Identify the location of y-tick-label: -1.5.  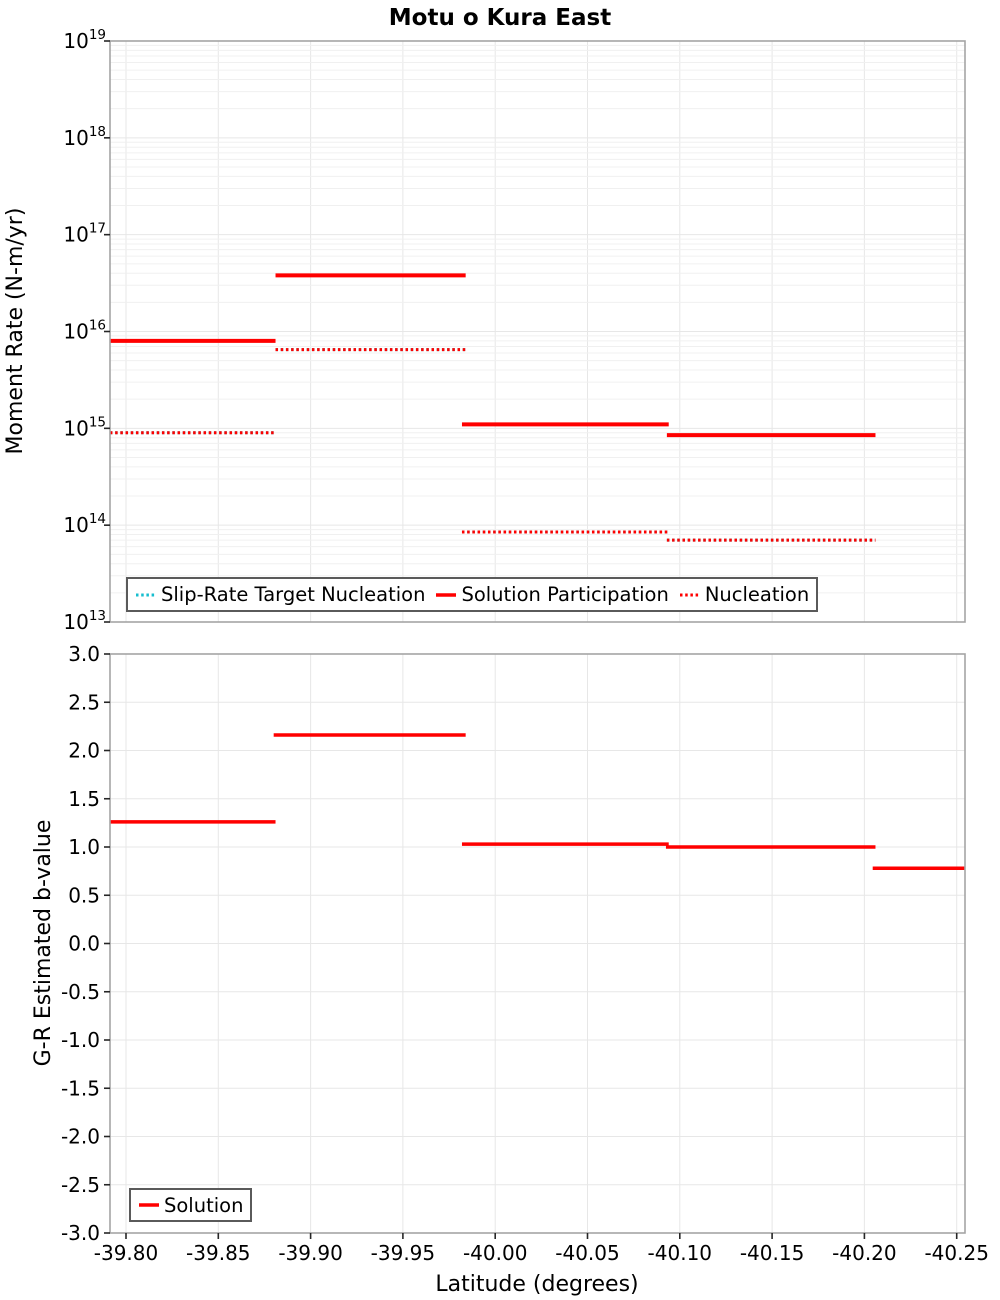
(80, 1088).